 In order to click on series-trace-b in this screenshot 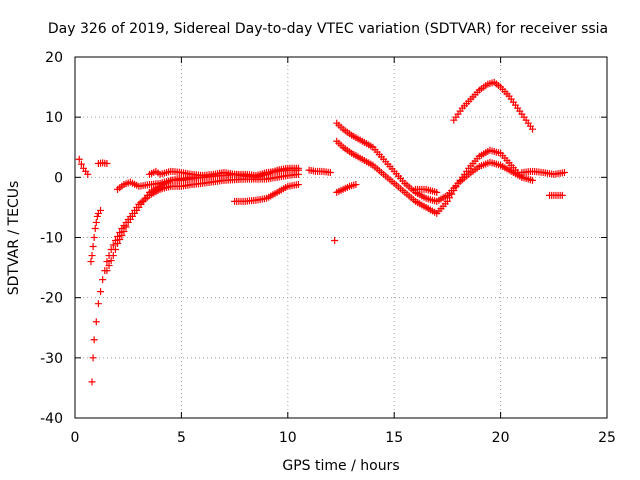, I will do `click(102, 163)`.